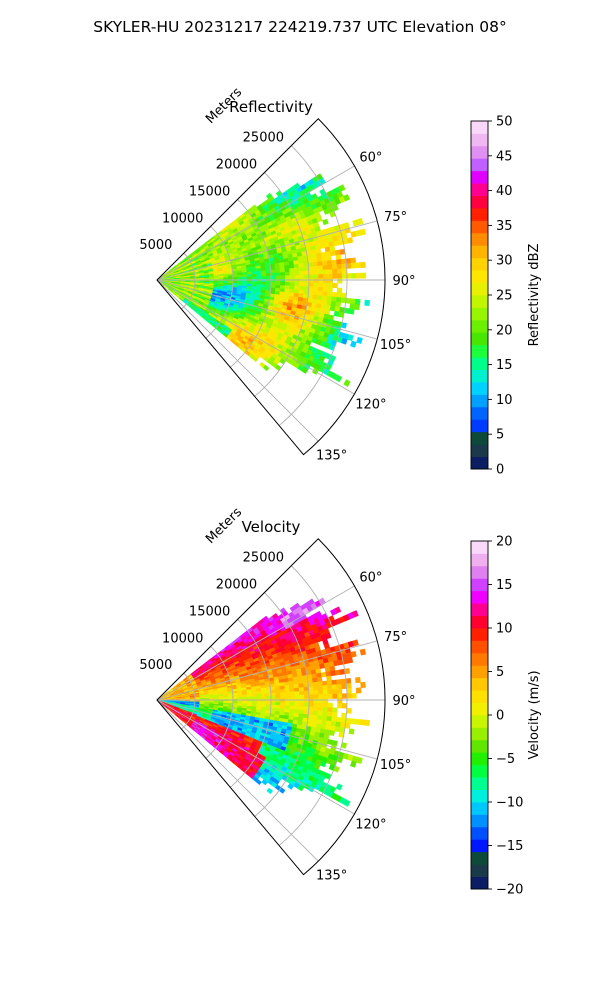 The height and width of the screenshot is (1000, 600). I want to click on colorbar-tick-label: −15, so click(509, 846).